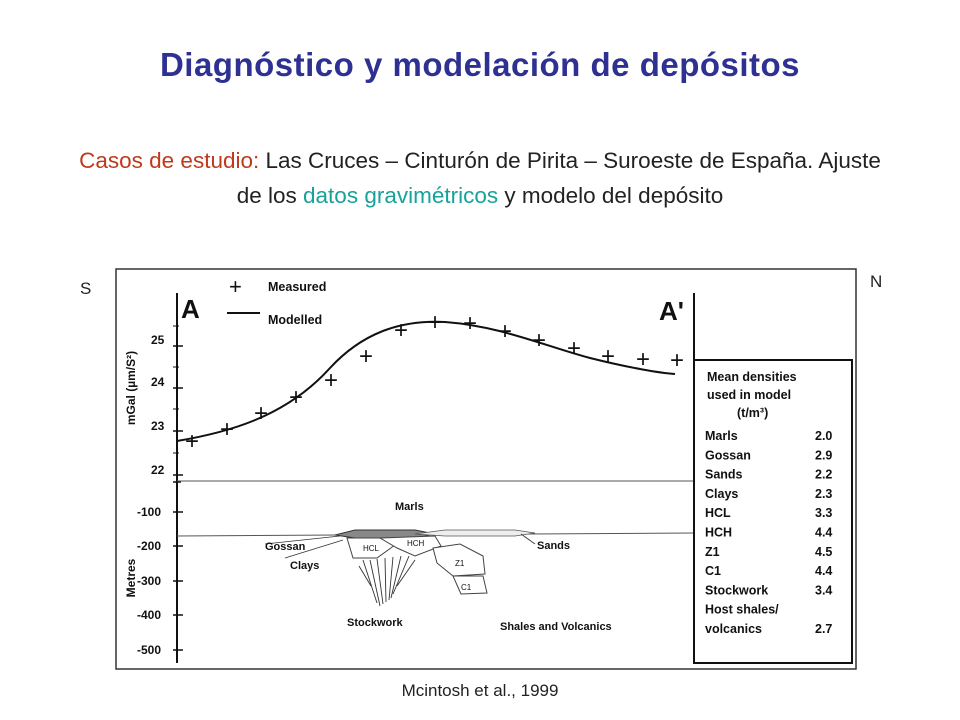 Image resolution: width=960 pixels, height=720 pixels. I want to click on density-row-value: 4.5, so click(823, 552).